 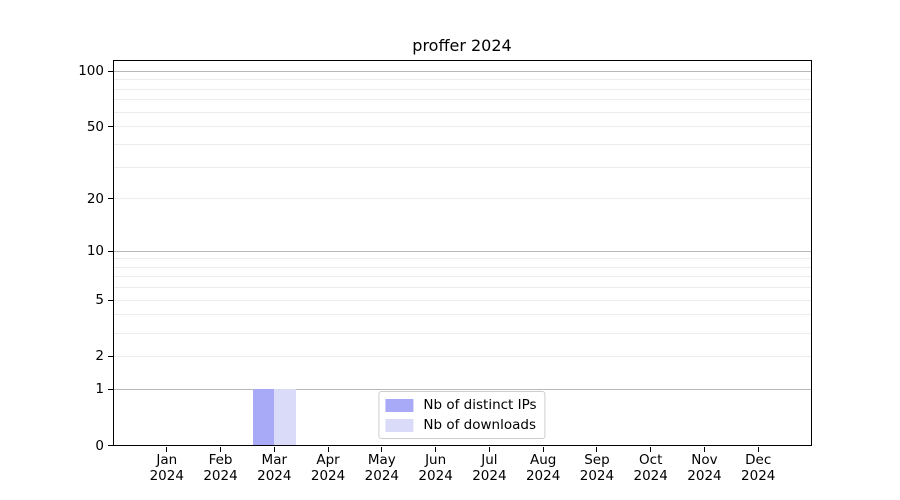 I want to click on x-tick-label: Aug 2024, so click(x=543, y=468).